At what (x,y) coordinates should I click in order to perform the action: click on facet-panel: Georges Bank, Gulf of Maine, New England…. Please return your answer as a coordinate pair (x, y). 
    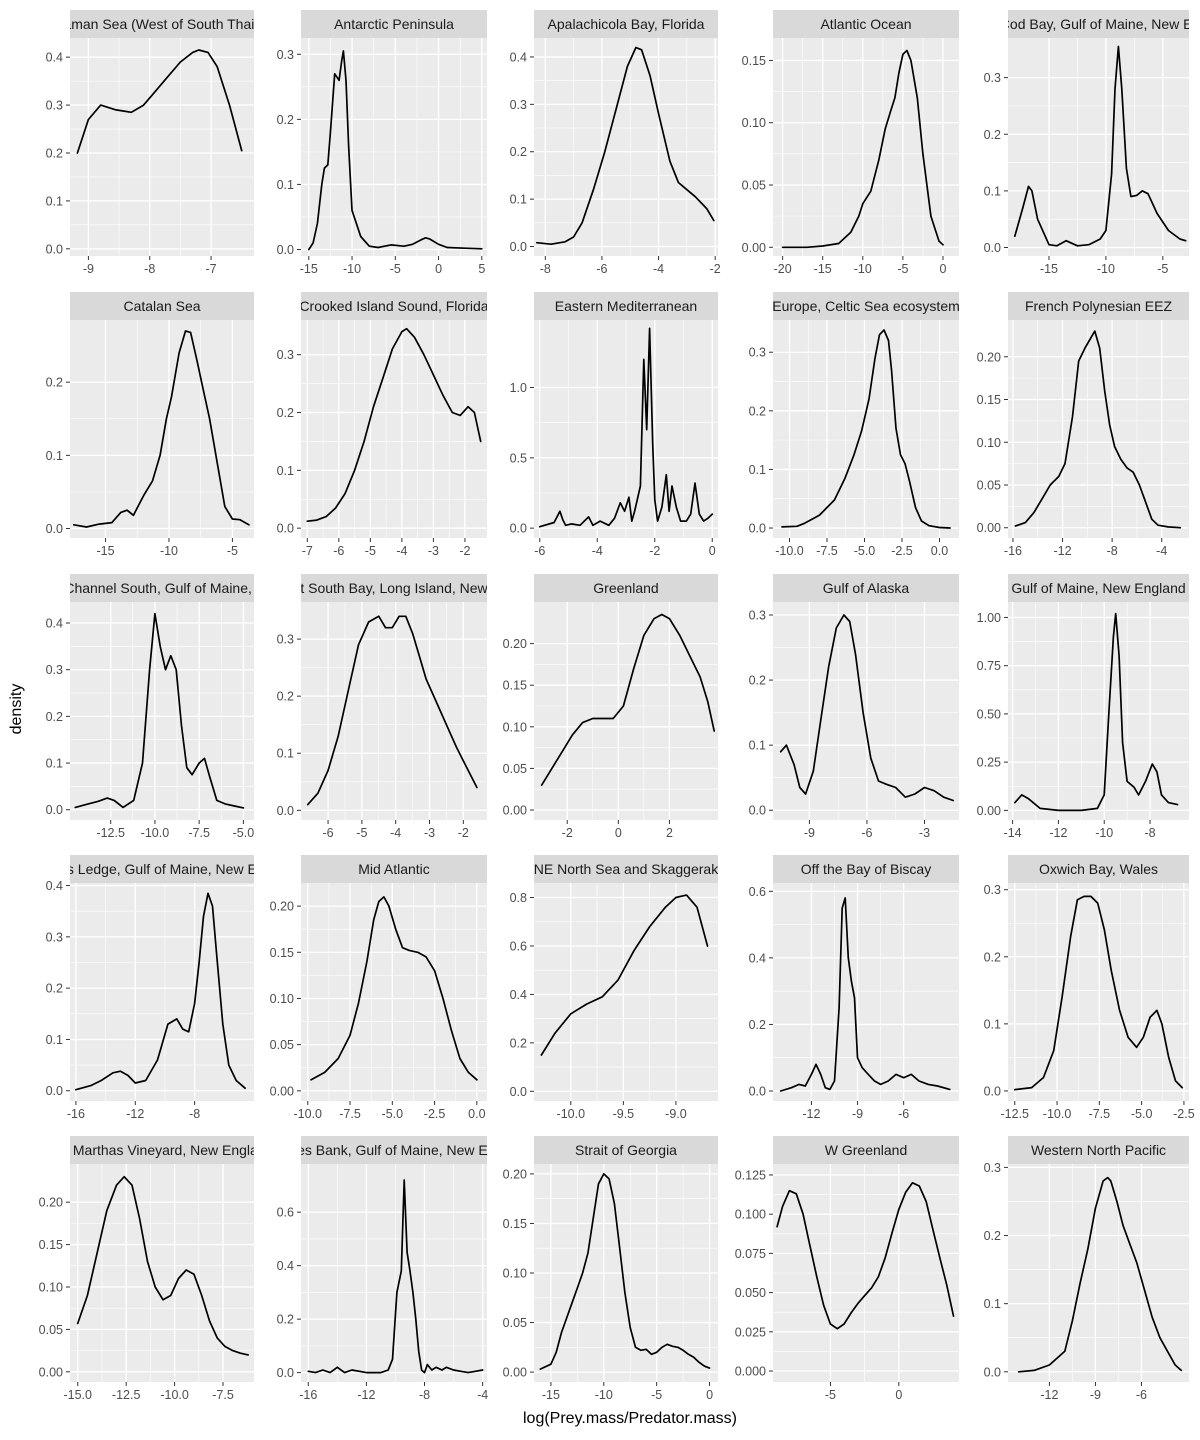
    Looking at the image, I should click on (382, 1269).